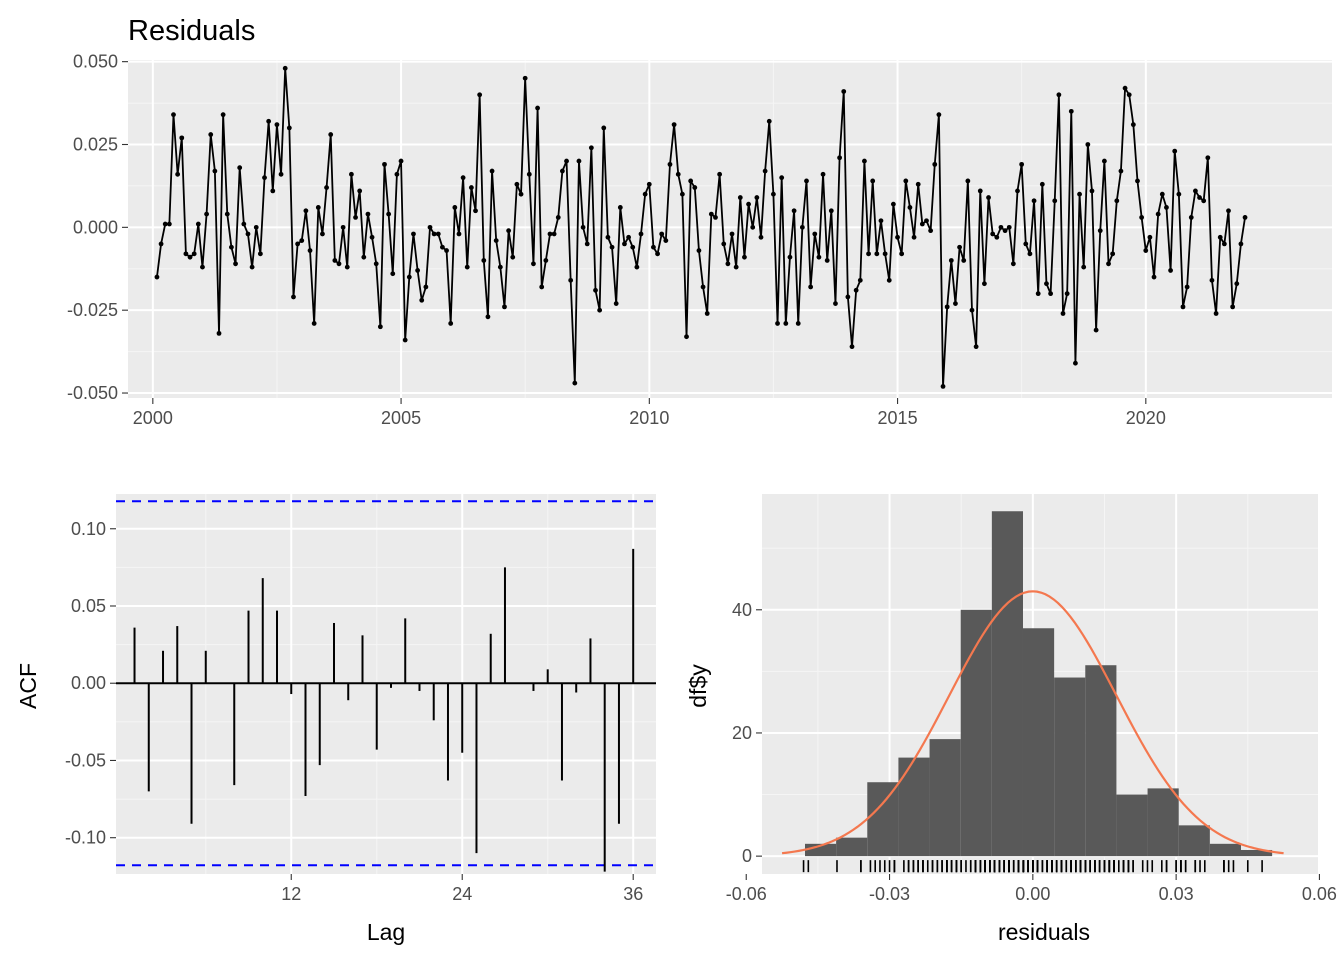 Image resolution: width=1344 pixels, height=960 pixels. What do you see at coordinates (401, 418) in the screenshot?
I see `x-tick-label: 2005` at bounding box center [401, 418].